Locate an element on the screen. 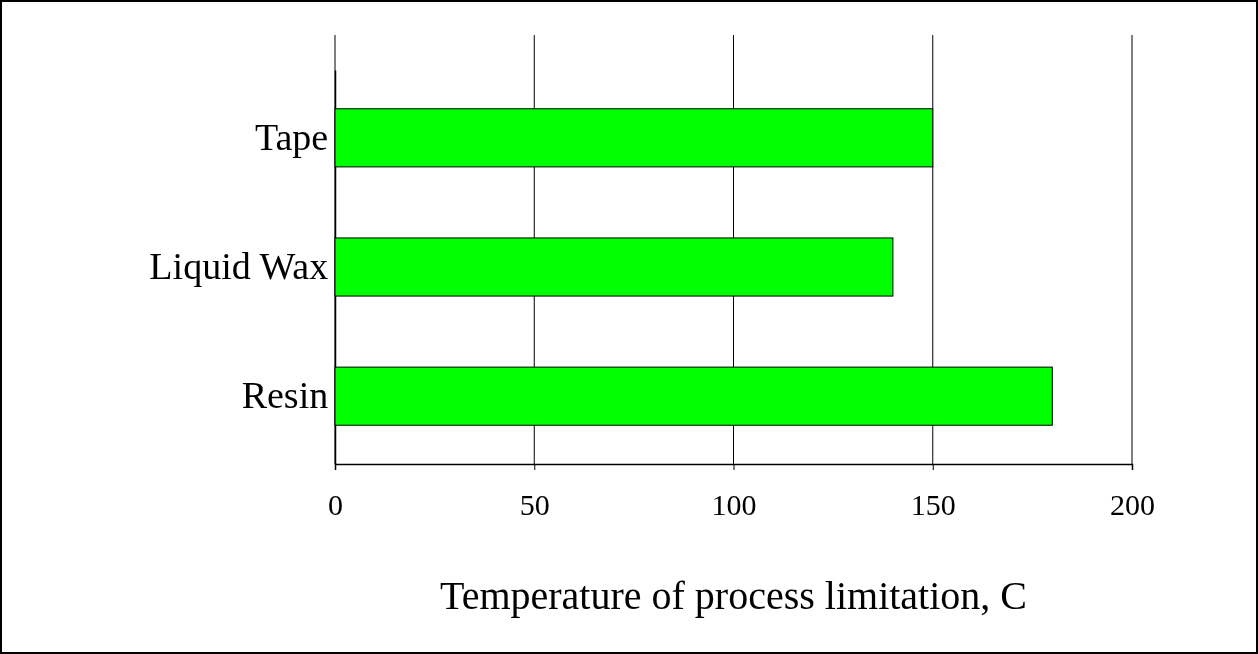 This screenshot has height=654, width=1258. x-tick-label: 150 is located at coordinates (933, 504).